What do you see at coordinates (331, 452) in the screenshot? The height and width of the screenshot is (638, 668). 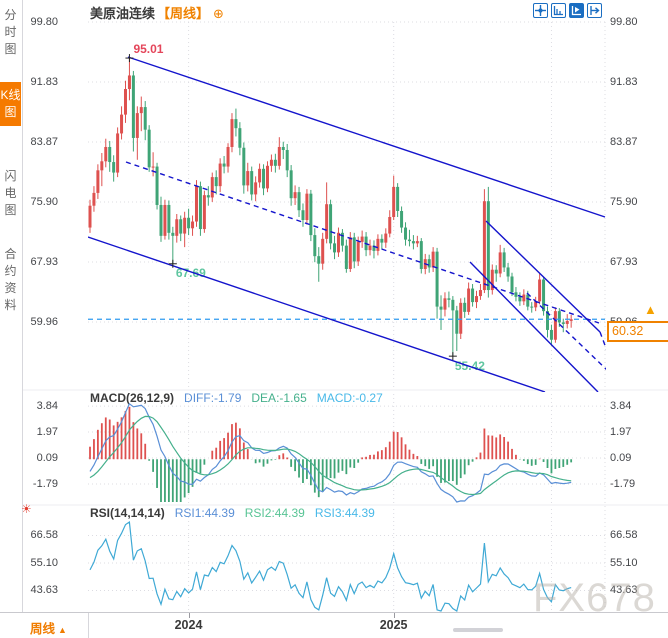 I see `macd-group` at bounding box center [331, 452].